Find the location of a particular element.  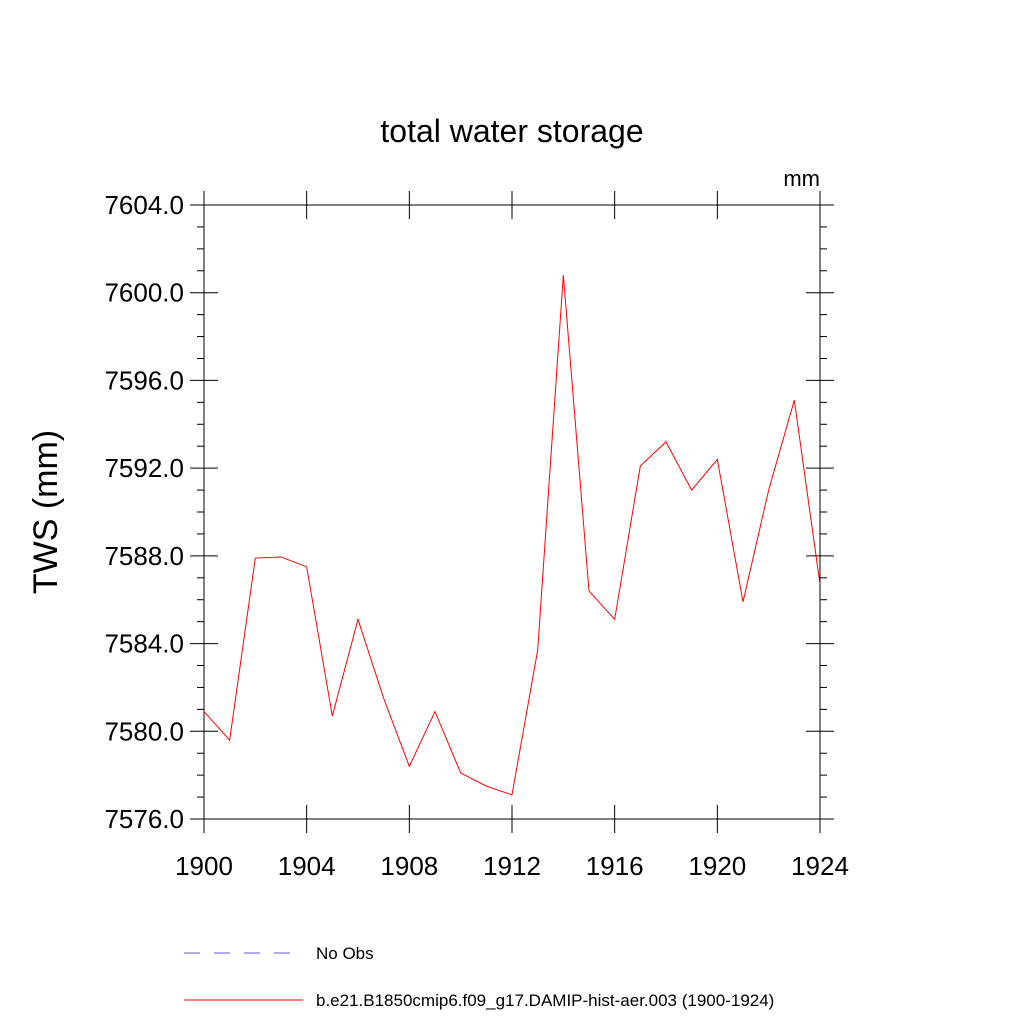

legend-label-no-obs: No Obs is located at coordinates (345, 953).